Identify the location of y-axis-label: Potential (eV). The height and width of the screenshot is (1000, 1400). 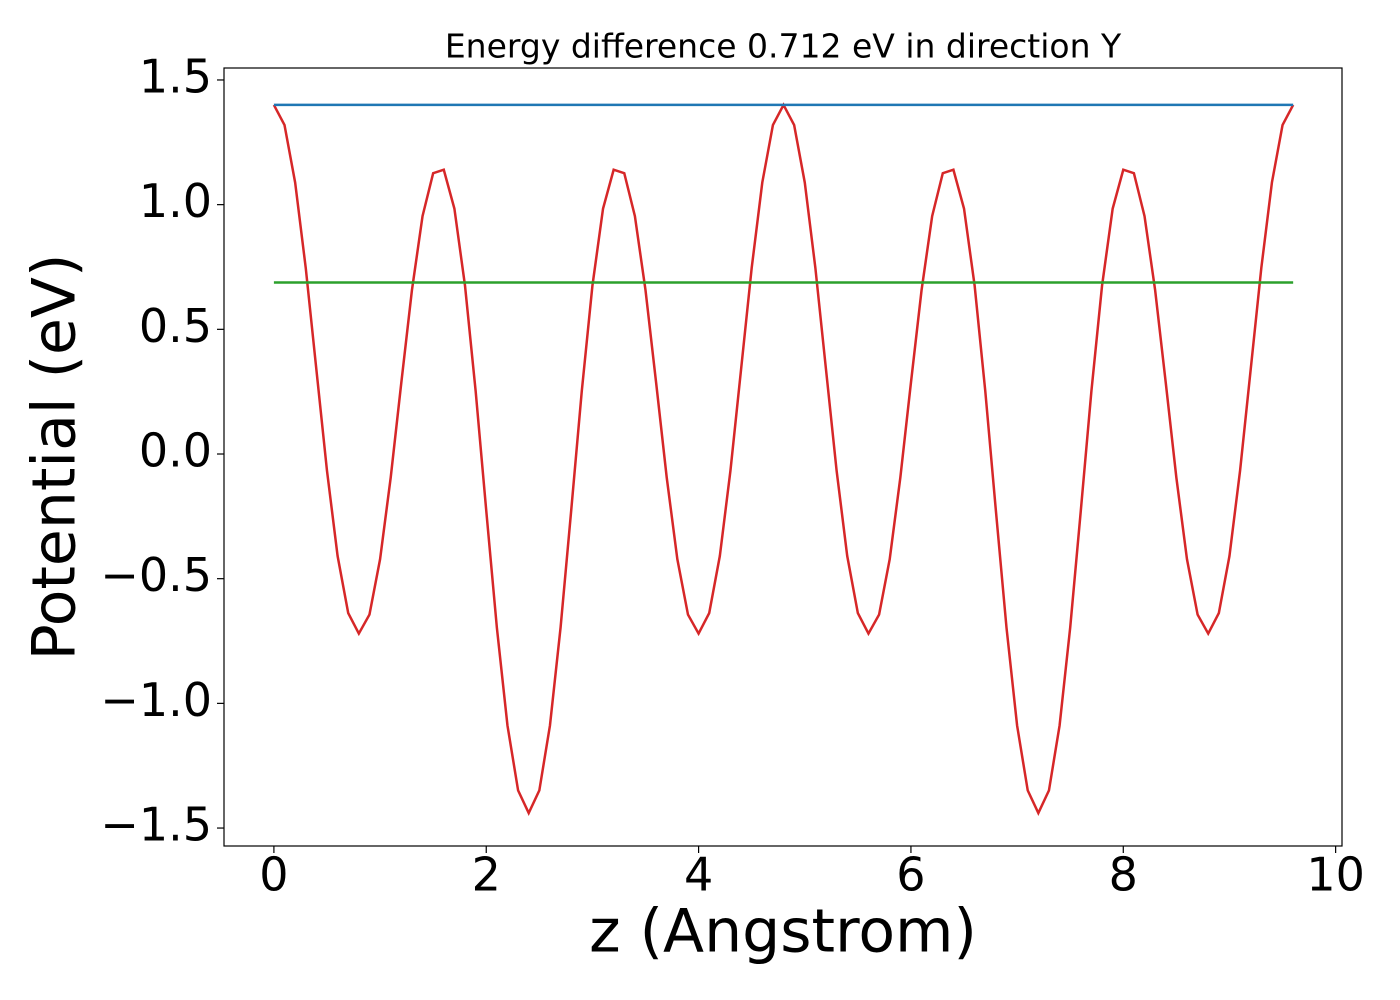
(55, 457).